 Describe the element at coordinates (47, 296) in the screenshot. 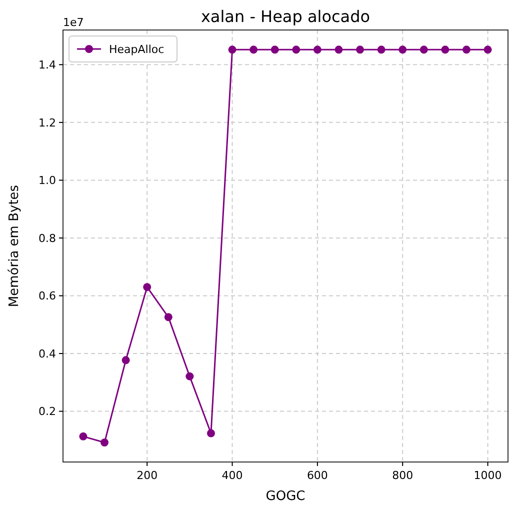

I see `y-tick-label: 0.6` at that location.